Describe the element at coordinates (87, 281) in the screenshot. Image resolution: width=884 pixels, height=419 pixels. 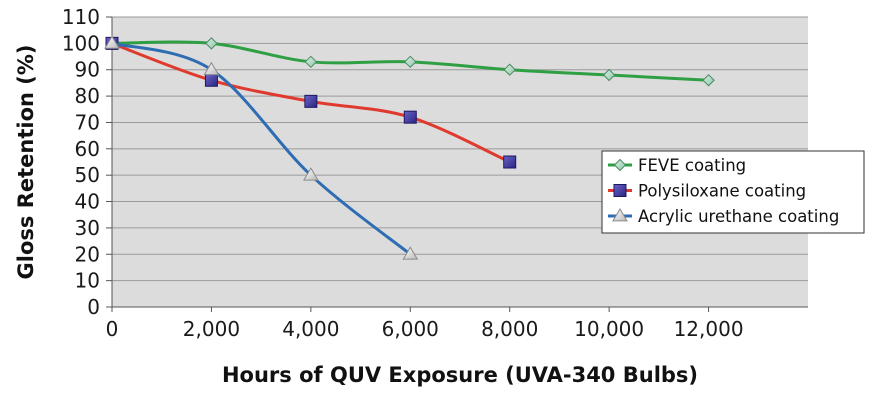
I see `y-tick-label: 10` at that location.